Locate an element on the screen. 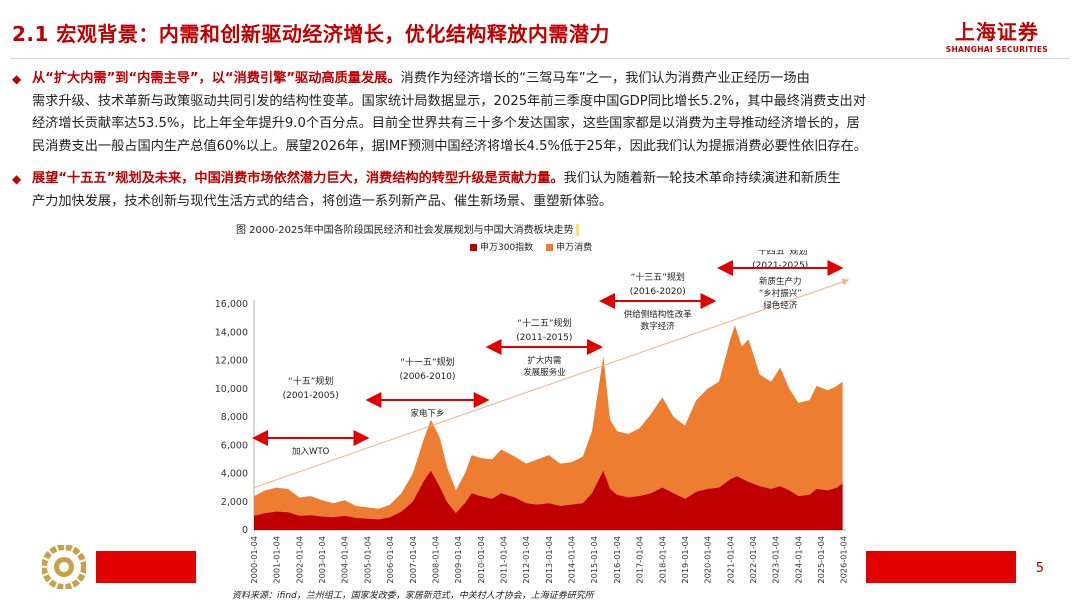 The width and height of the screenshot is (1080, 608). y-tick-label: 10,000 is located at coordinates (231, 389).